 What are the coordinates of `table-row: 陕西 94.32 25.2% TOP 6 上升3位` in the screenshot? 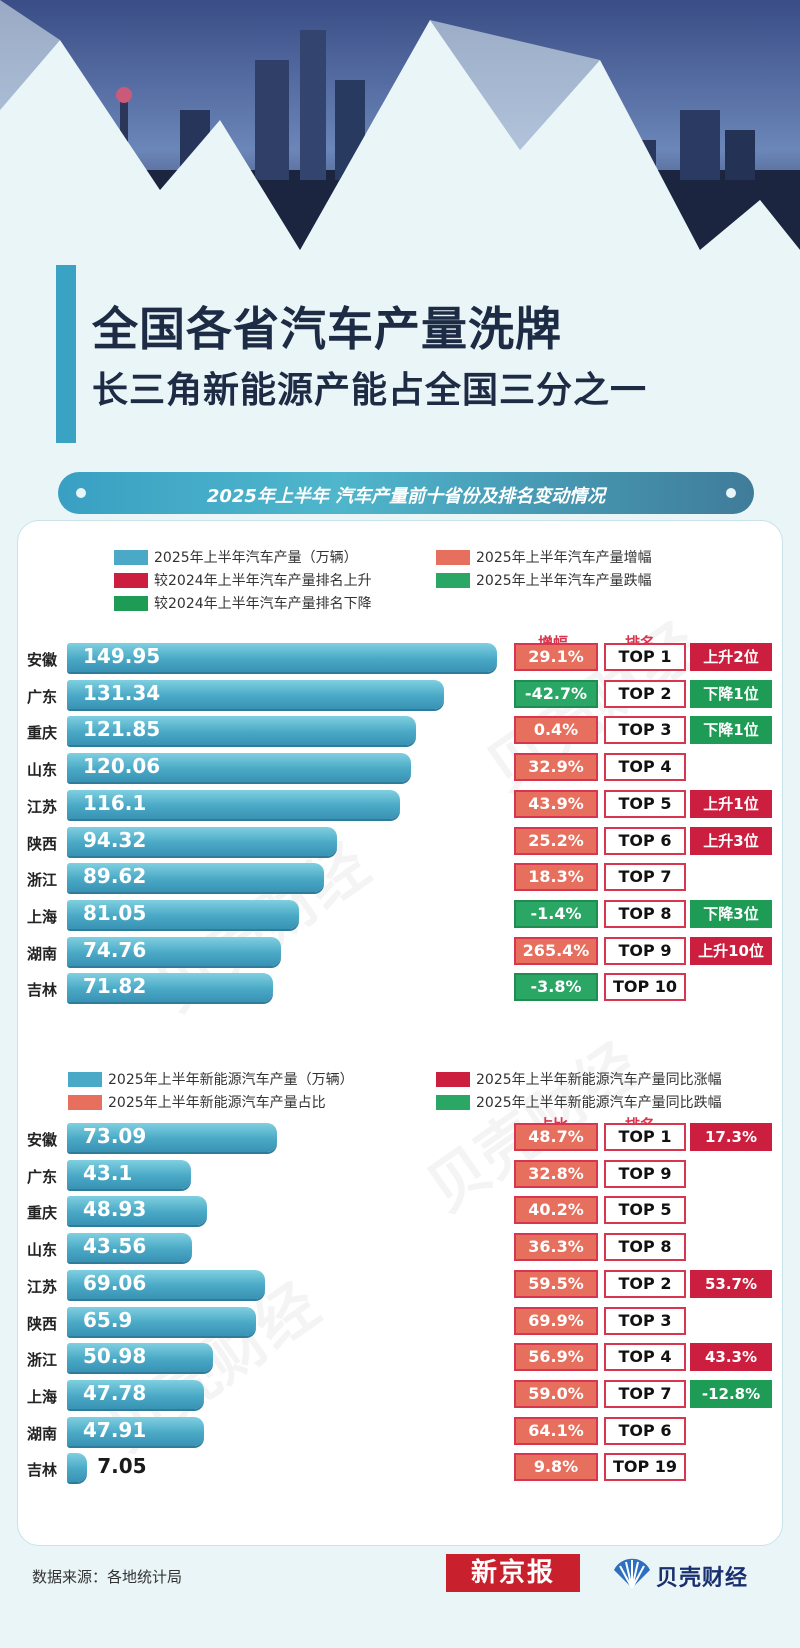 It's located at (400, 841).